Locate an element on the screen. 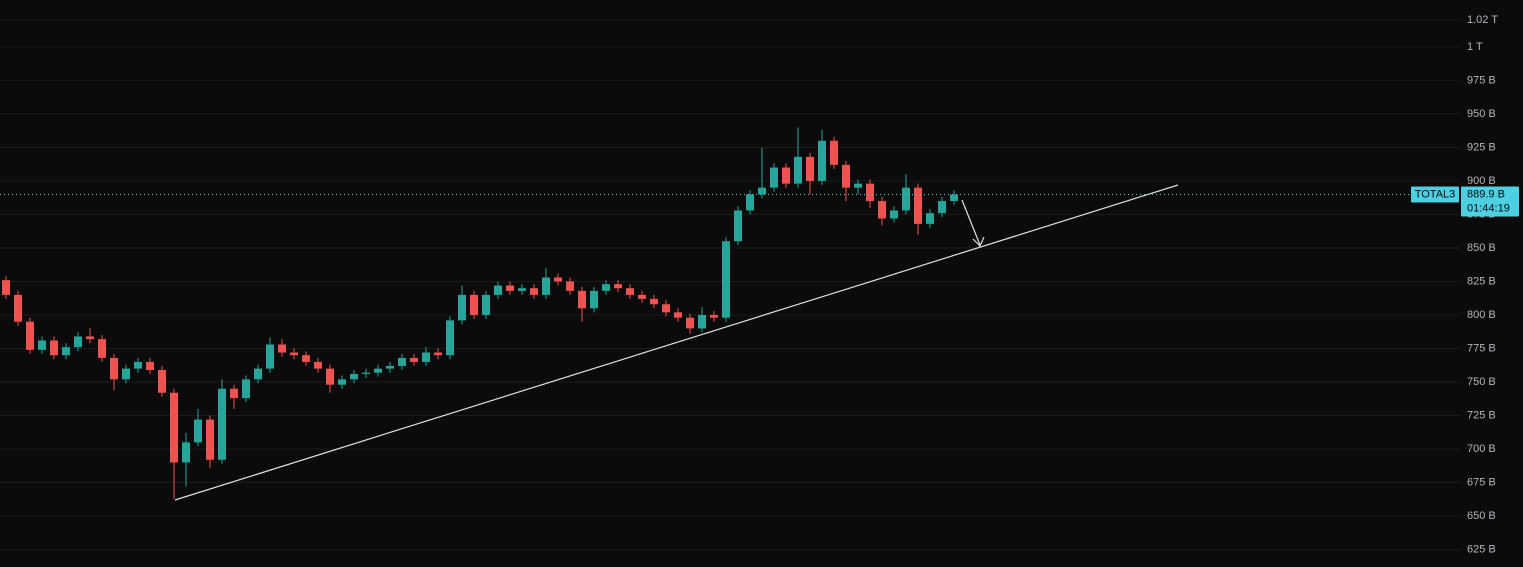  countdown: 01:44:19 is located at coordinates (1488, 208).